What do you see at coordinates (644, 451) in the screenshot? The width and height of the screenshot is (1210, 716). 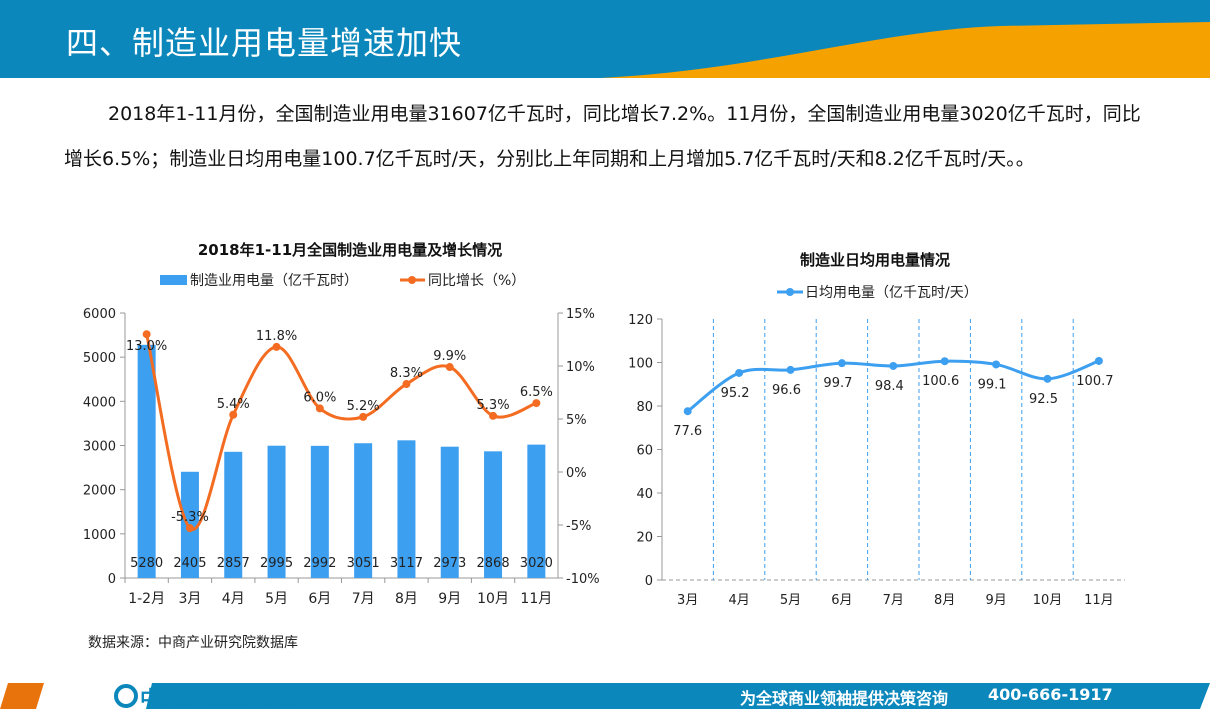 I see `y-tick-label: 60` at bounding box center [644, 451].